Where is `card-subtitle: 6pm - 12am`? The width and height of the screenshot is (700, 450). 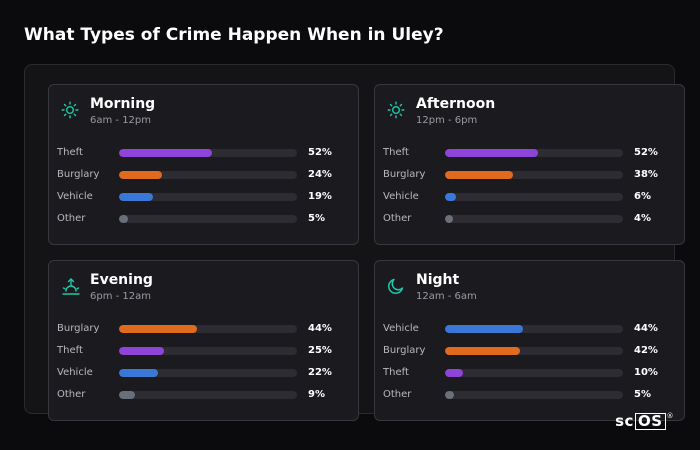
card-subtitle: 6pm - 12am is located at coordinates (121, 296).